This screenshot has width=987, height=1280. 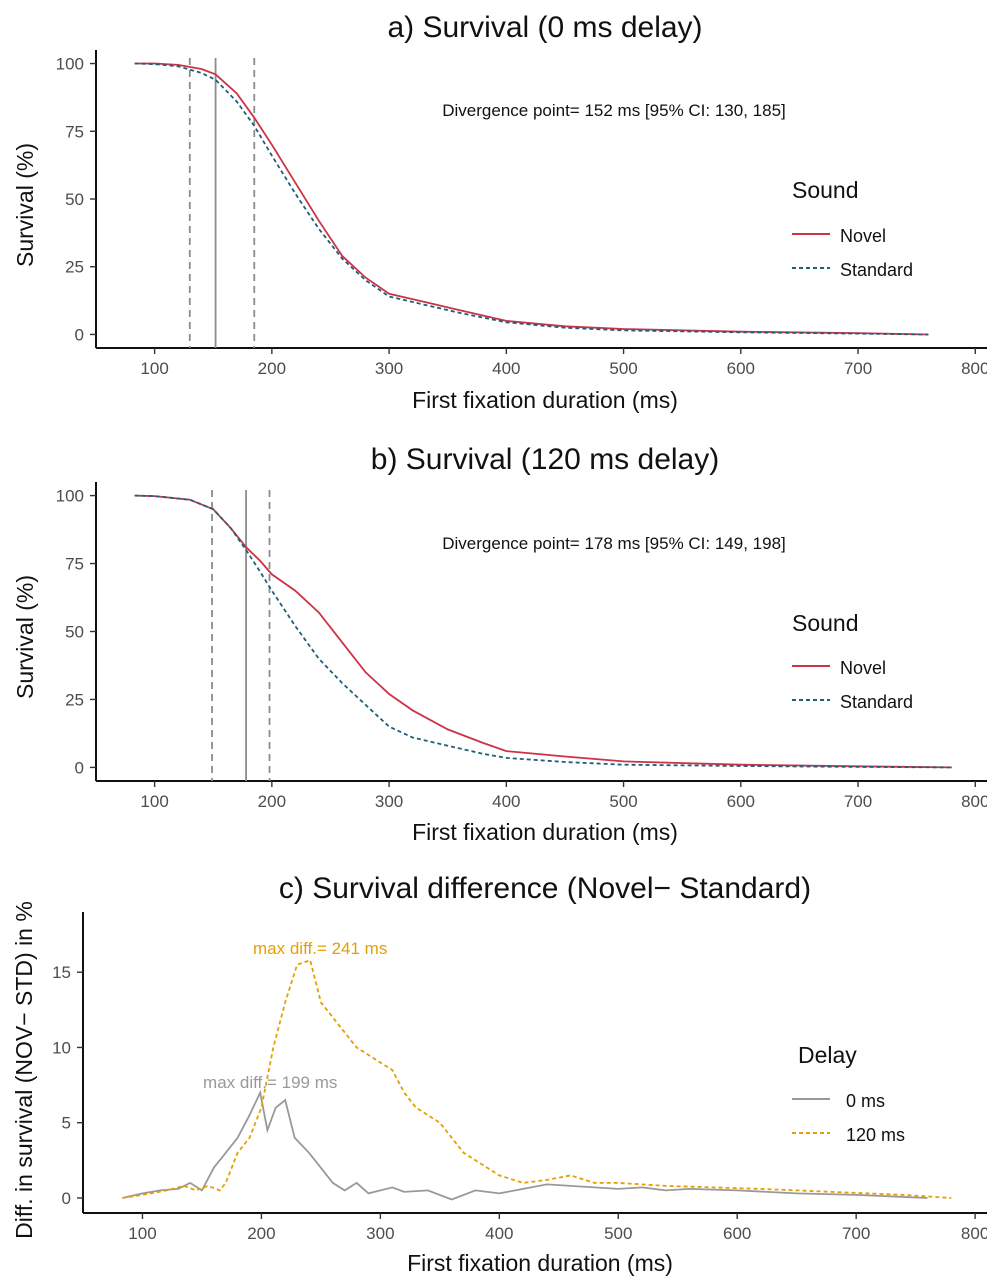 I want to click on panel-b-xlabel: First fixation duration (ms), so click(x=545, y=832).